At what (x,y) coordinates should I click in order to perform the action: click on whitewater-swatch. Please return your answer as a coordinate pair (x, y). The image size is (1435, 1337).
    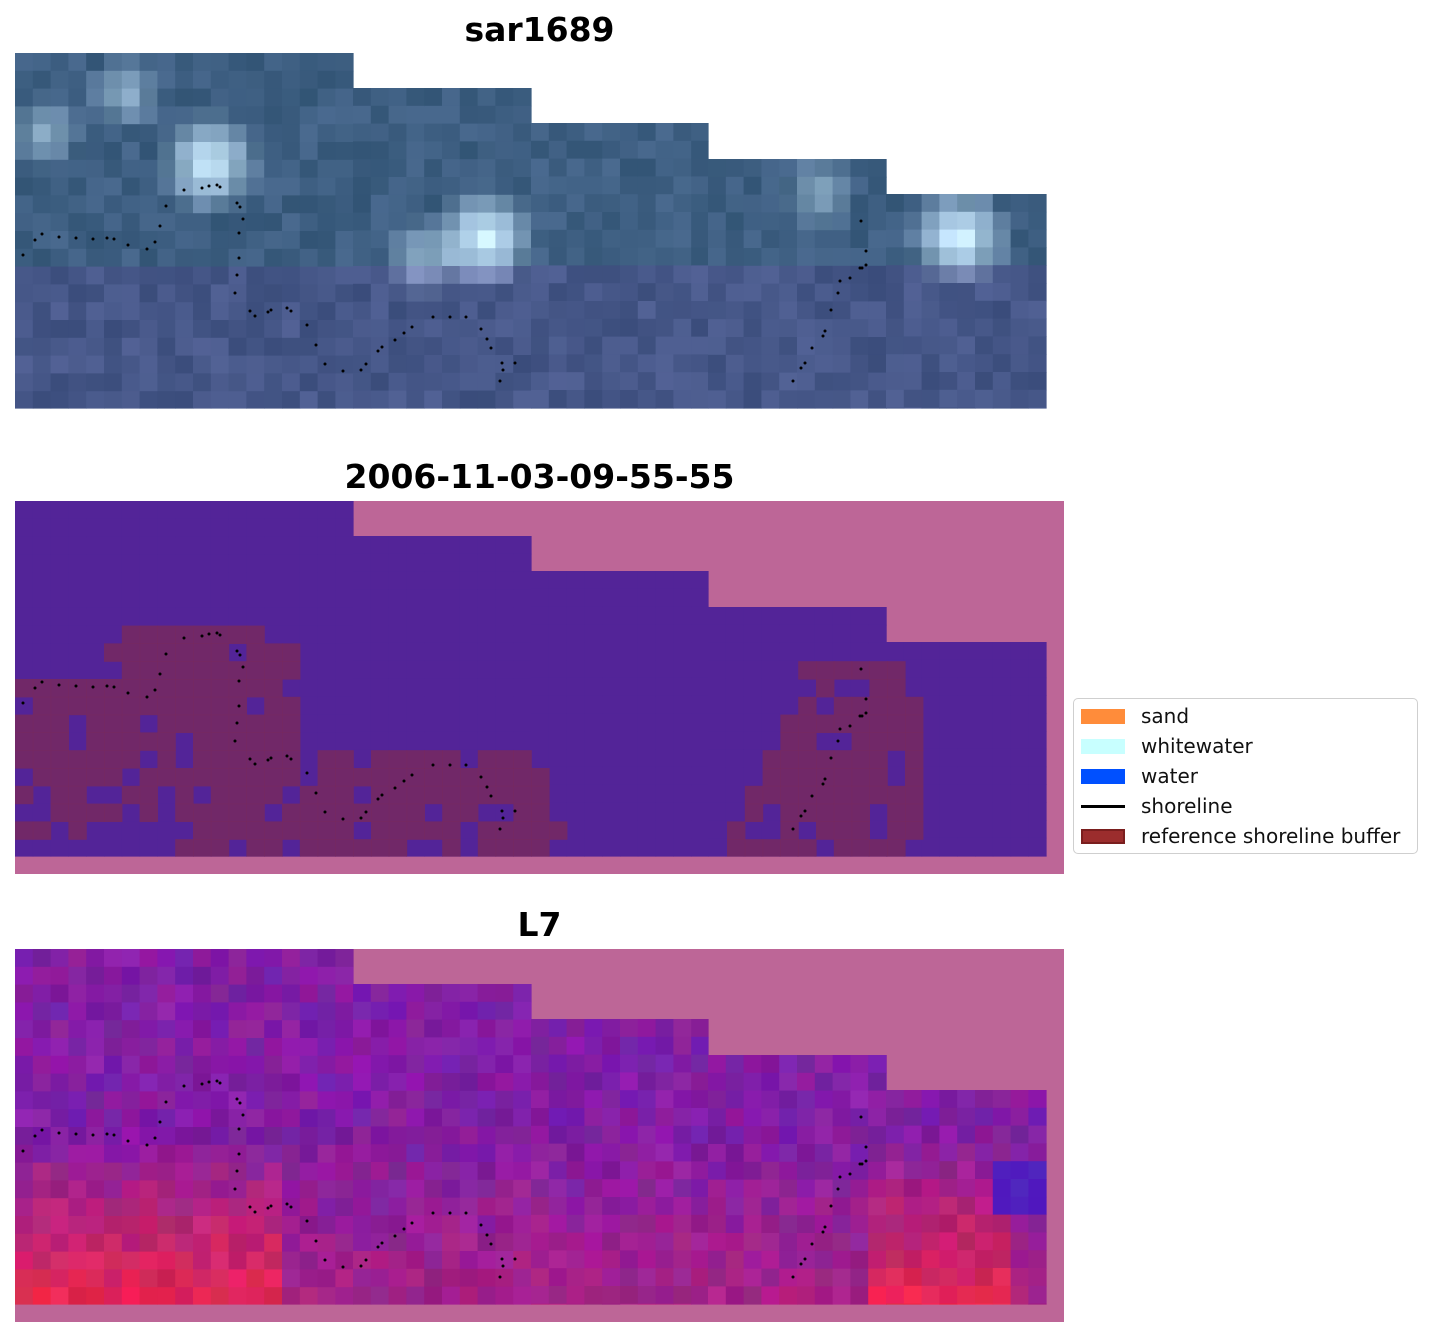
    Looking at the image, I should click on (1103, 746).